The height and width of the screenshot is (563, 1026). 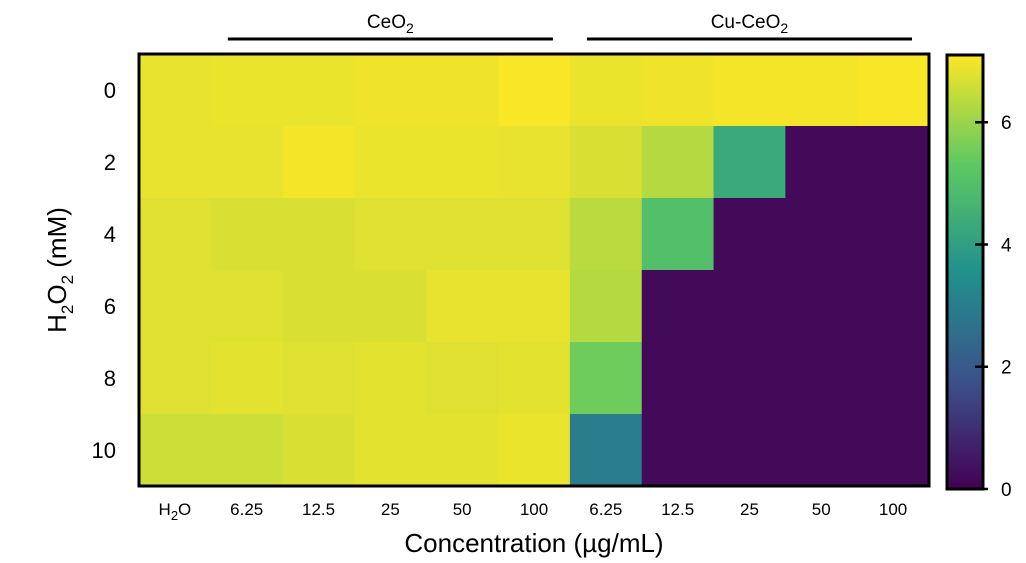 I want to click on colorbar-tick-label: 6, so click(x=1006, y=123).